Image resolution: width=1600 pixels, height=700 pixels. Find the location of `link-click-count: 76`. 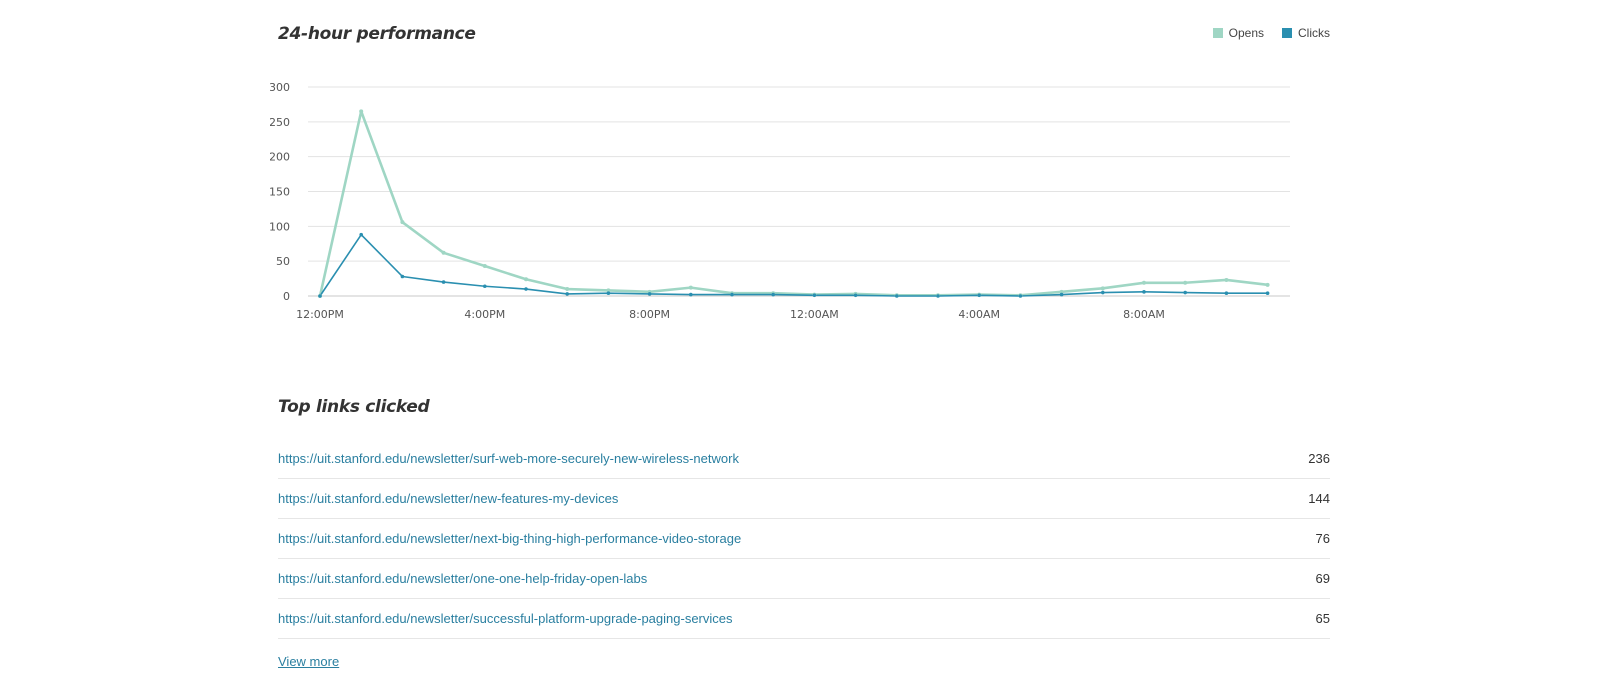

link-click-count: 76 is located at coordinates (1322, 538).